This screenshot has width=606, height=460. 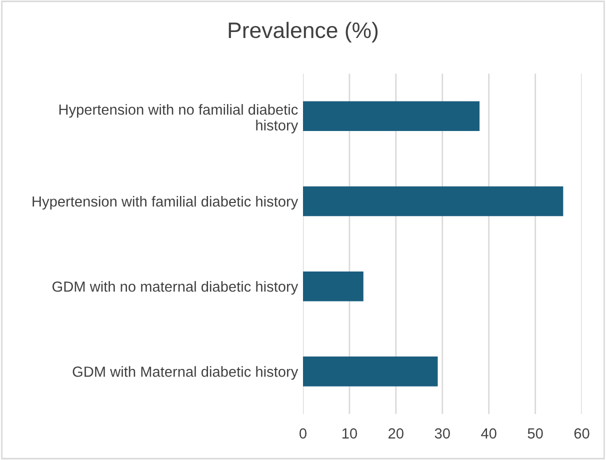 I want to click on y-tick-label: Hypertension with familial diabetic history, so click(x=165, y=203).